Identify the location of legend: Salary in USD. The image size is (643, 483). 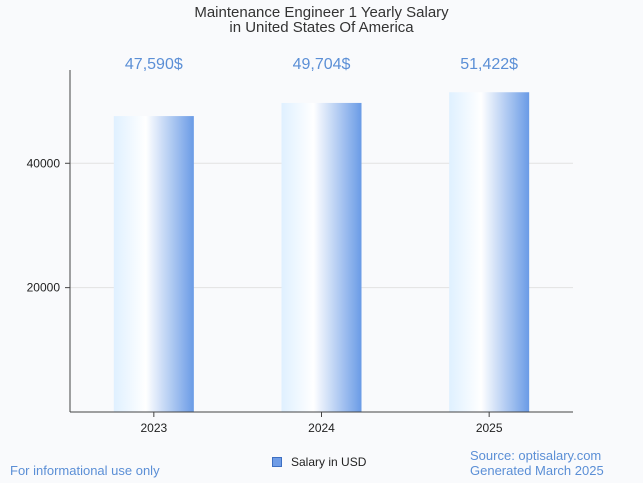
(319, 462).